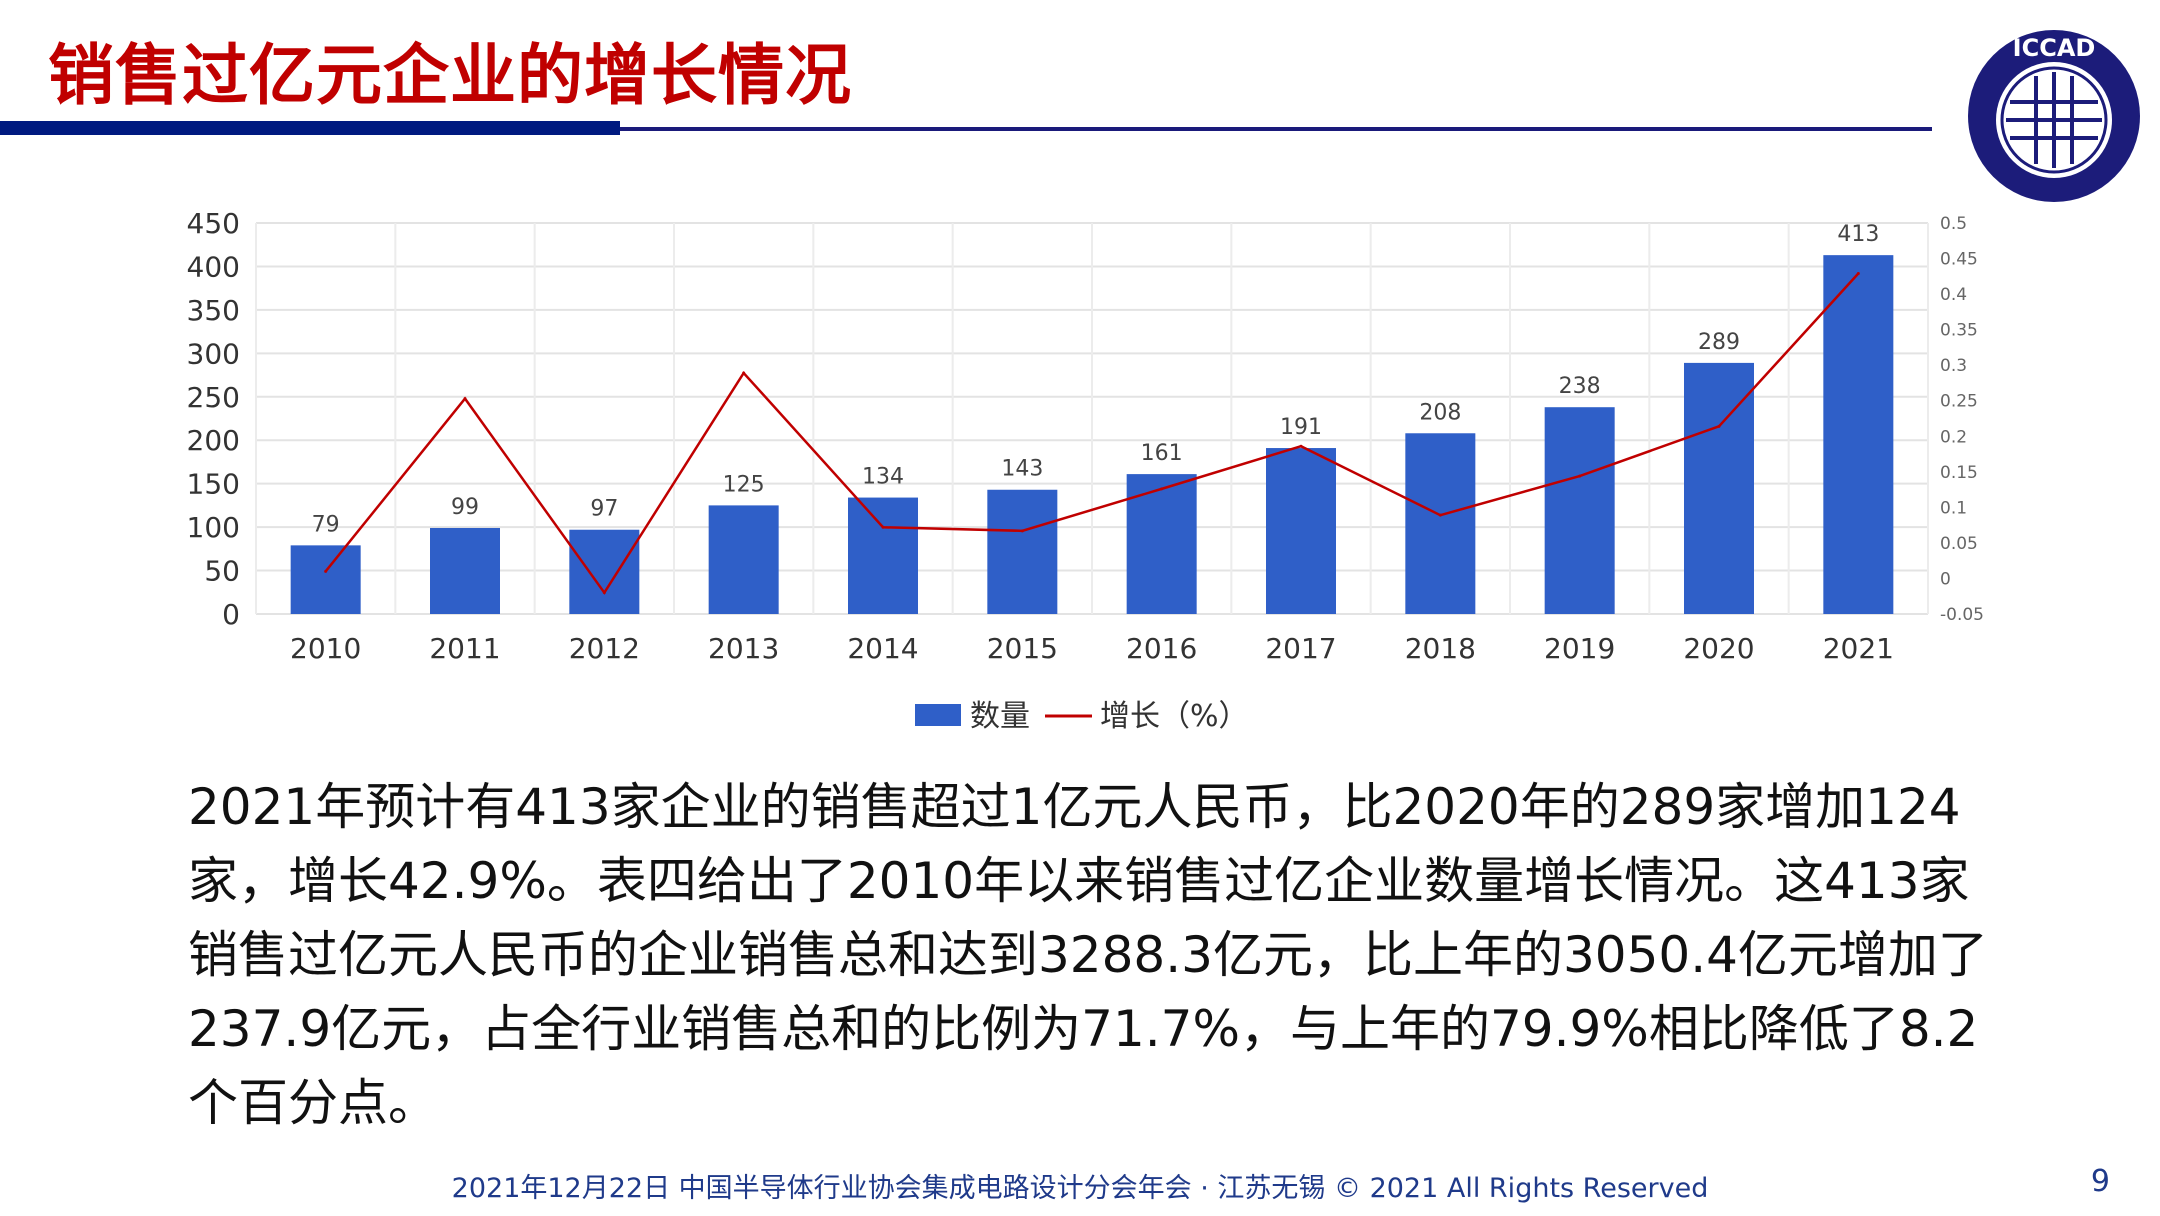 The width and height of the screenshot is (2160, 1216). Describe the element at coordinates (1953, 508) in the screenshot. I see `right-axis-tick: 0.1` at that location.